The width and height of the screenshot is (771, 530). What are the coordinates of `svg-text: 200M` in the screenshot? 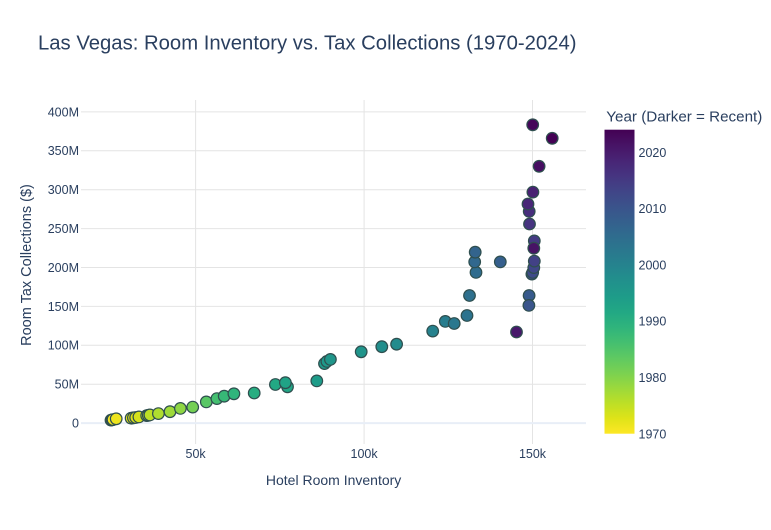 It's located at (63, 268).